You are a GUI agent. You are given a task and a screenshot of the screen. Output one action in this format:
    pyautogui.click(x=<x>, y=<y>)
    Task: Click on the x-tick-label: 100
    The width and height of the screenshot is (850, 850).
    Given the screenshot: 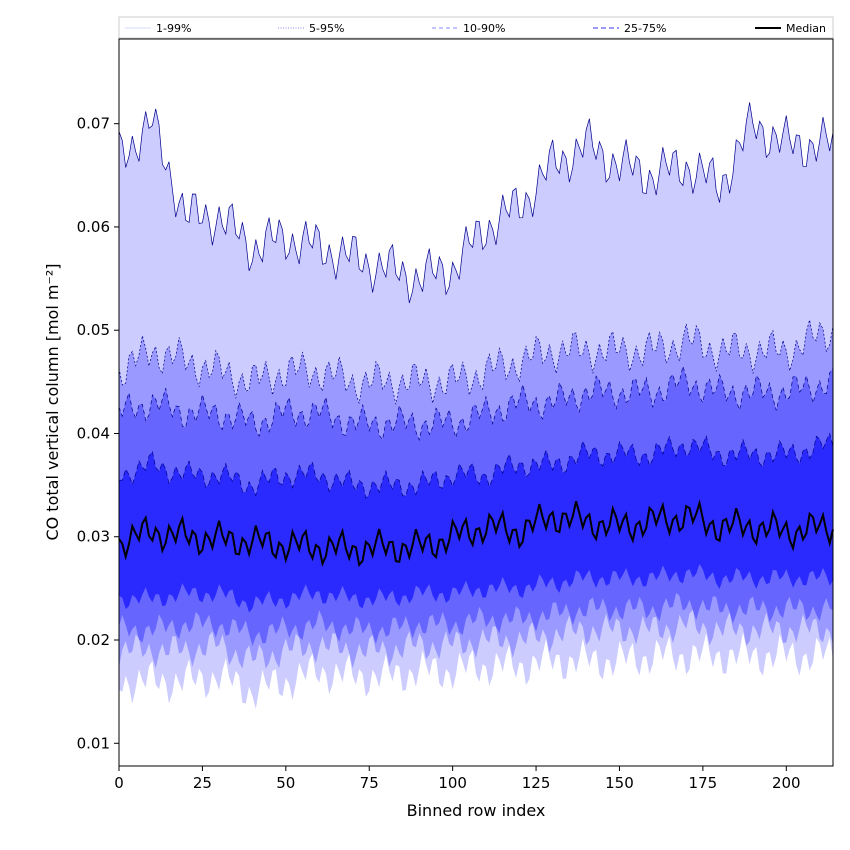 What is the action you would take?
    pyautogui.click(x=452, y=783)
    